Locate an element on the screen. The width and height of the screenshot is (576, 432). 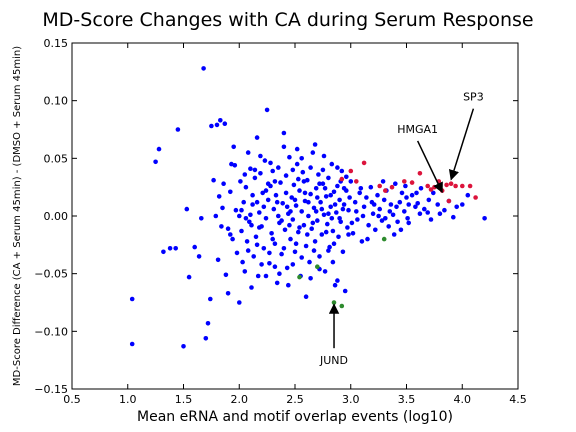
annotation-label: SP3 is located at coordinates (473, 97).